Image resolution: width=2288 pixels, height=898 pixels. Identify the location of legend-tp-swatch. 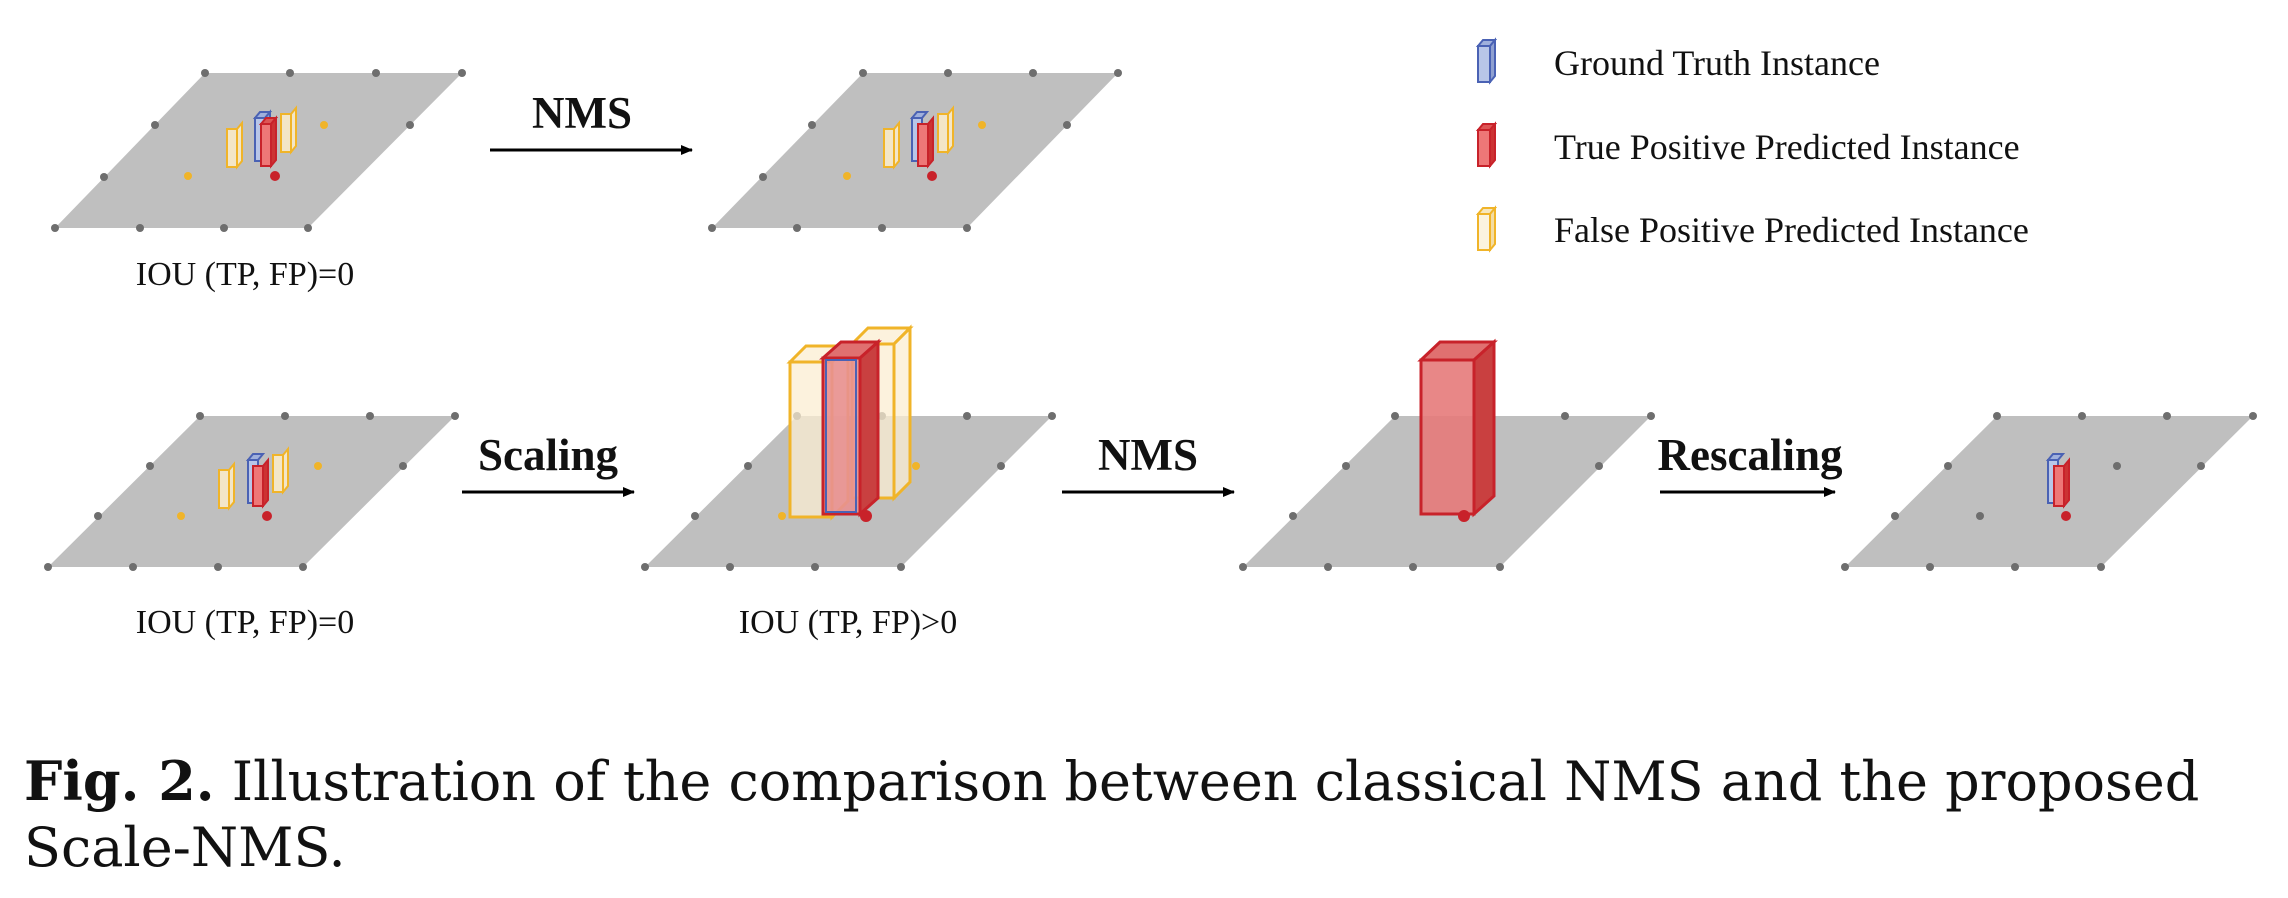
(1486, 145).